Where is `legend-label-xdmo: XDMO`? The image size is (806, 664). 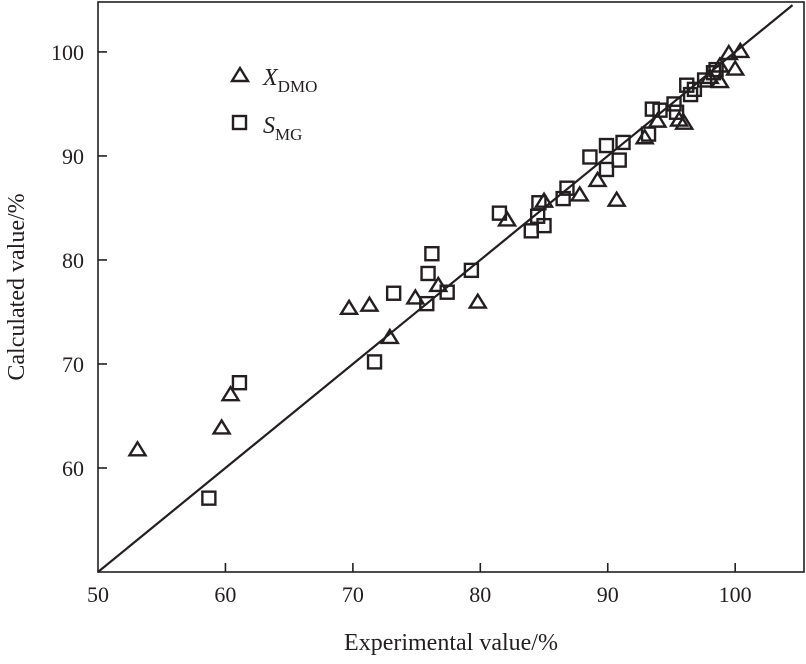
legend-label-xdmo: XDMO is located at coordinates (289, 80).